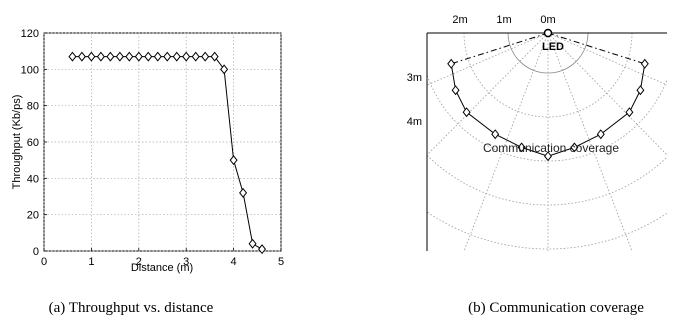 The image size is (678, 320). Describe the element at coordinates (30, 34) in the screenshot. I see `y-tick-label: 120` at that location.